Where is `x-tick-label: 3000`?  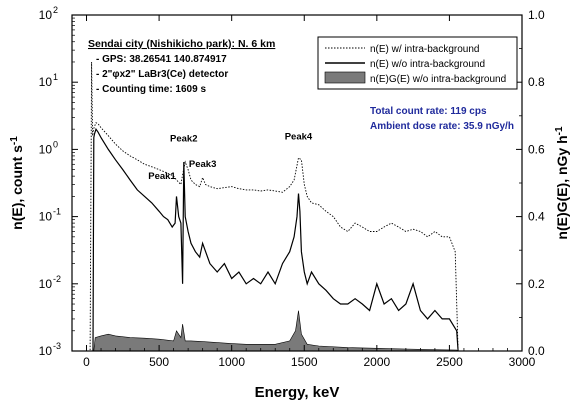
x-tick-label: 3000 is located at coordinates (522, 362).